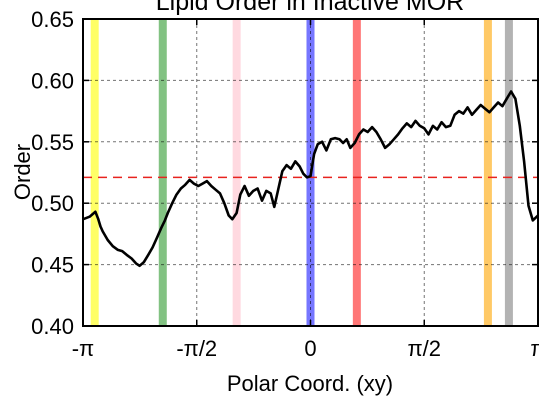  What do you see at coordinates (52, 142) in the screenshot?
I see `y-tick-label: 0.55` at bounding box center [52, 142].